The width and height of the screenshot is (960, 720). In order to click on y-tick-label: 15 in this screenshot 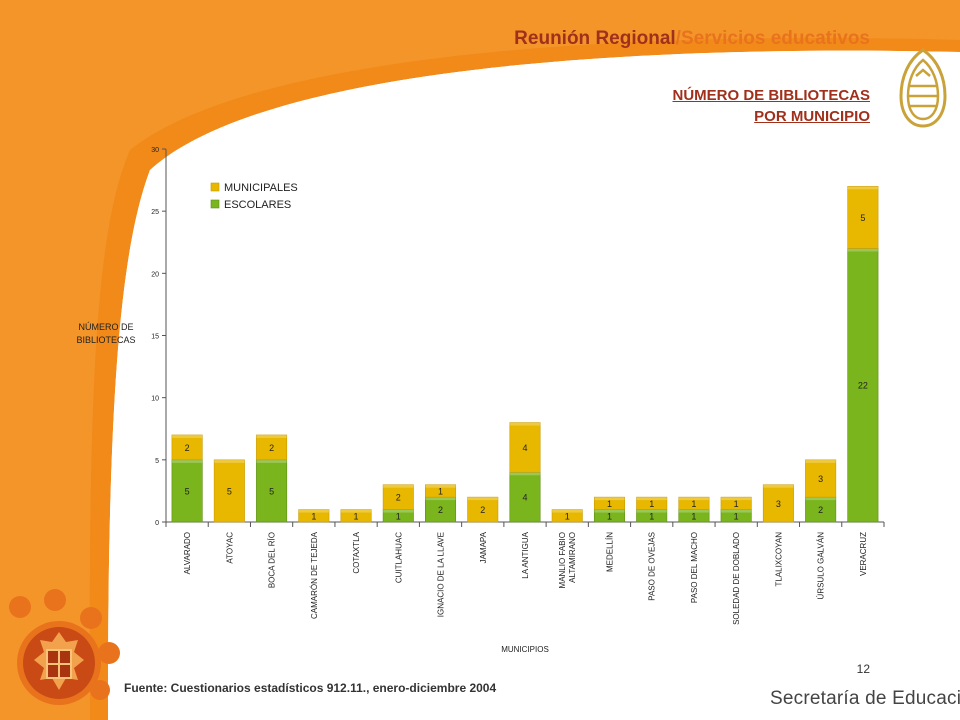, I will do `click(155, 337)`.